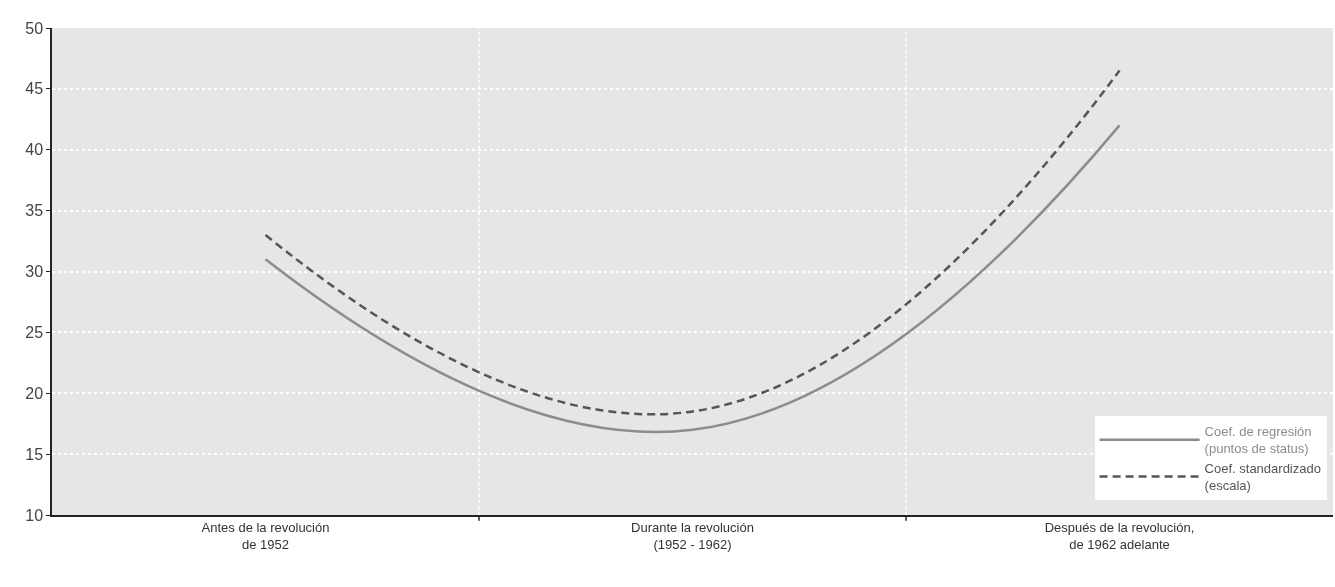 This screenshot has width=1335, height=587. I want to click on x-tick-label: Antes de la revolución de 1952, so click(265, 536).